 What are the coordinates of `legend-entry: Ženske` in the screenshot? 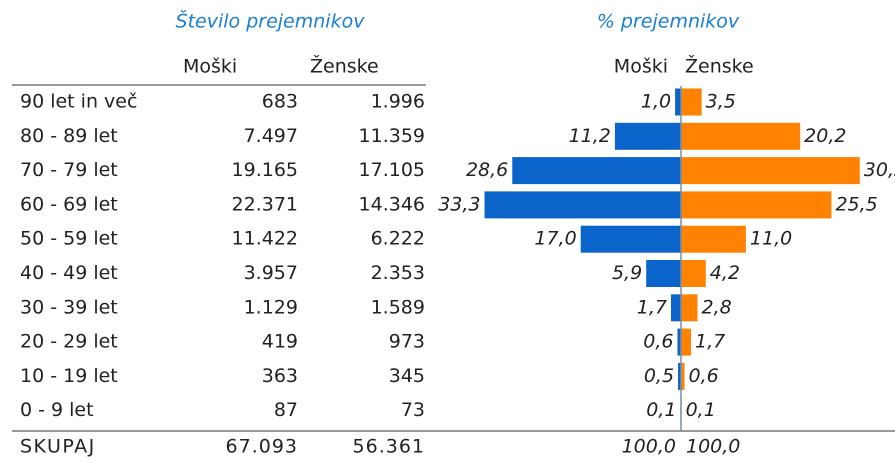 It's located at (719, 66).